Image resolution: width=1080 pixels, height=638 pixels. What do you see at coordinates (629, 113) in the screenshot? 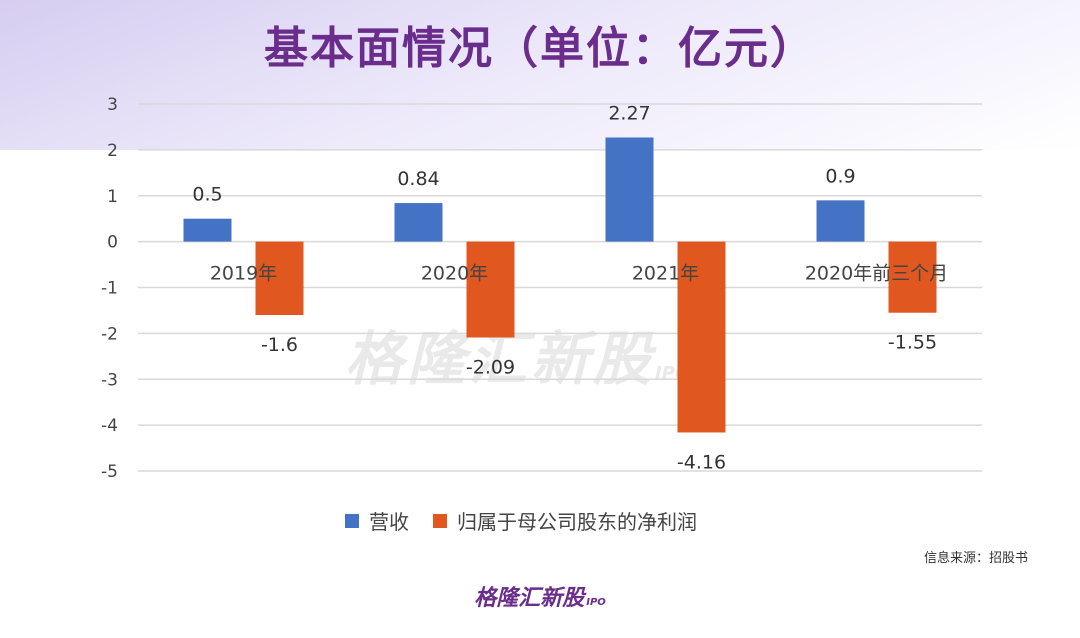
I see `revenue-data-label: 2.27` at bounding box center [629, 113].